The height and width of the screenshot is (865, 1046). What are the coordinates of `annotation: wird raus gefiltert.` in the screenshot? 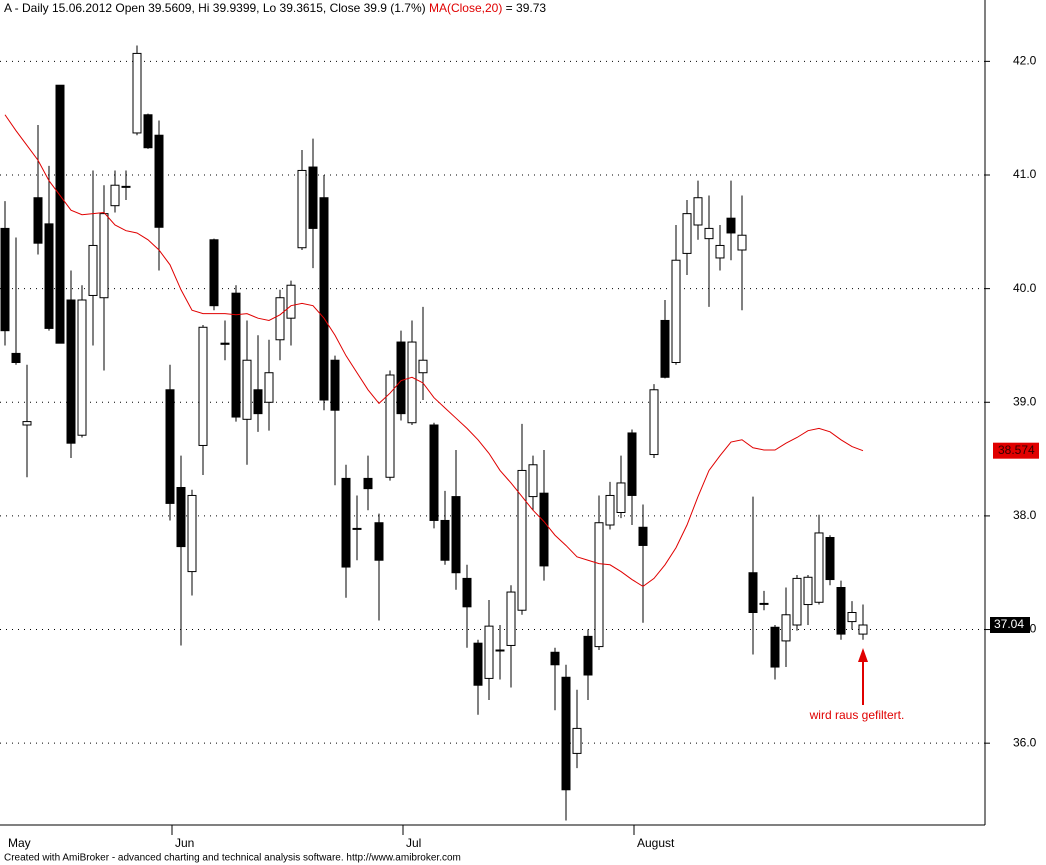 It's located at (857, 715).